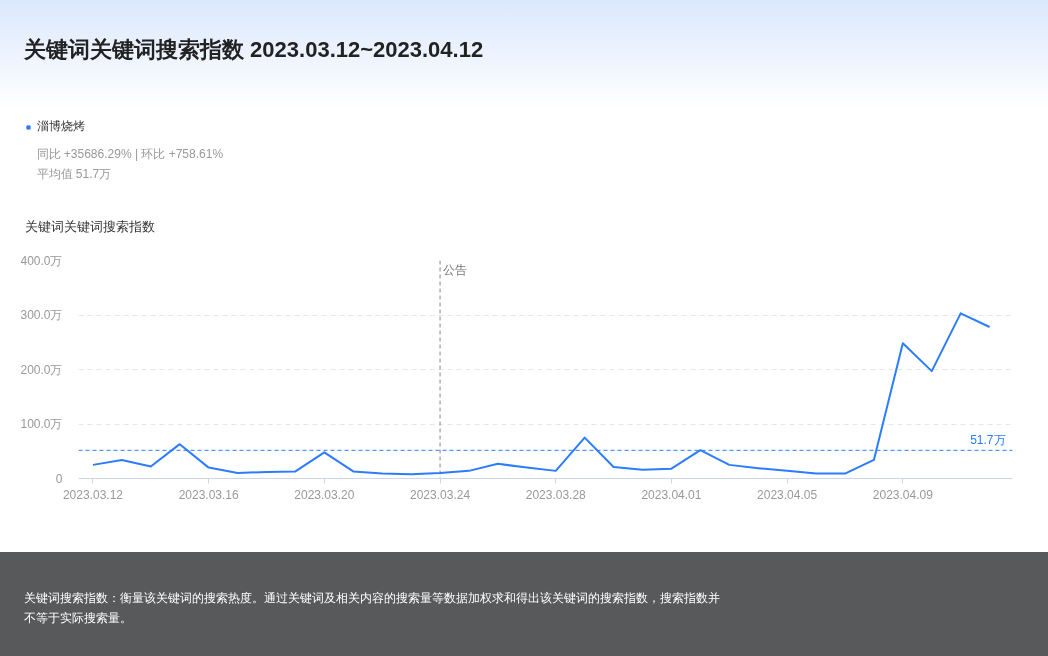 This screenshot has height=656, width=1048. Describe the element at coordinates (41, 260) in the screenshot. I see `y-tick-label: 400.0万` at that location.